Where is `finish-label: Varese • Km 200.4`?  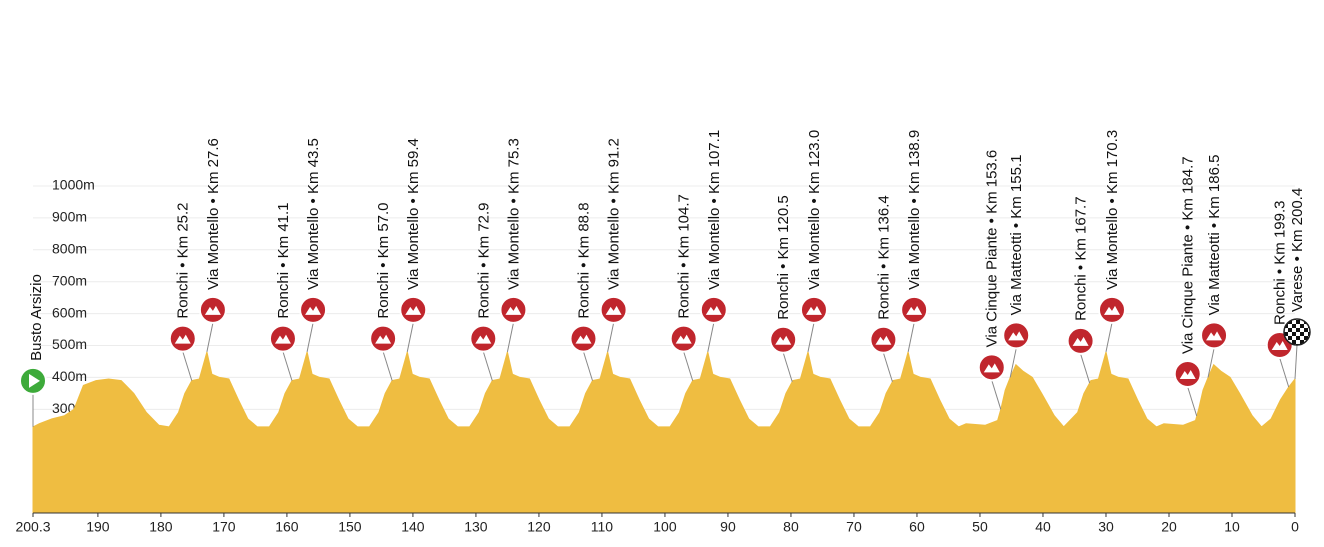 finish-label: Varese • Km 200.4 is located at coordinates (1297, 250).